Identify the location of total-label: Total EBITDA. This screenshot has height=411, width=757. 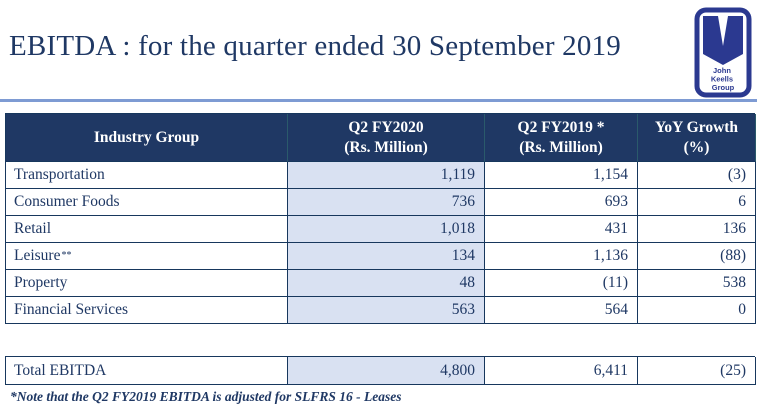
(147, 371).